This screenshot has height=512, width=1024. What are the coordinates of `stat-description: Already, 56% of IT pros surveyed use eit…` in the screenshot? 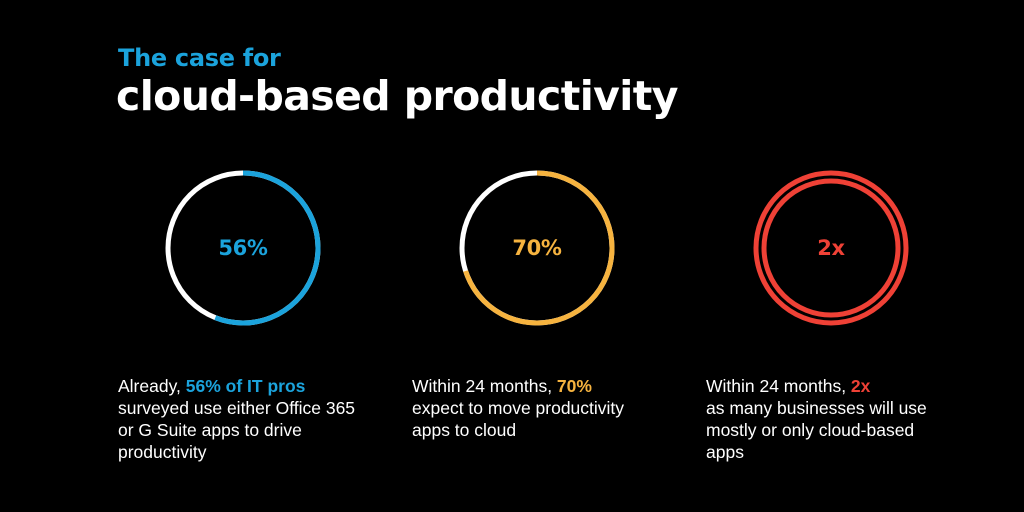 It's located at (243, 419).